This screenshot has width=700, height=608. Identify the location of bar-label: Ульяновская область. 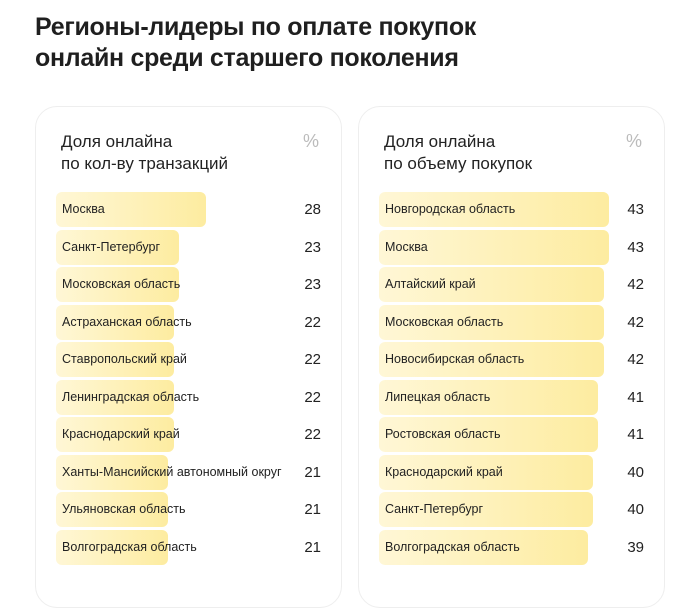
(124, 509).